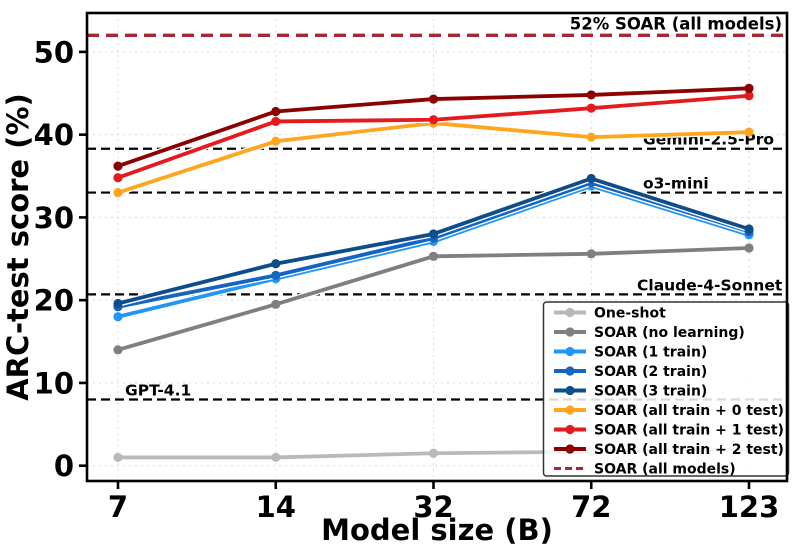  Describe the element at coordinates (54, 301) in the screenshot. I see `y-tick-label: 20` at that location.